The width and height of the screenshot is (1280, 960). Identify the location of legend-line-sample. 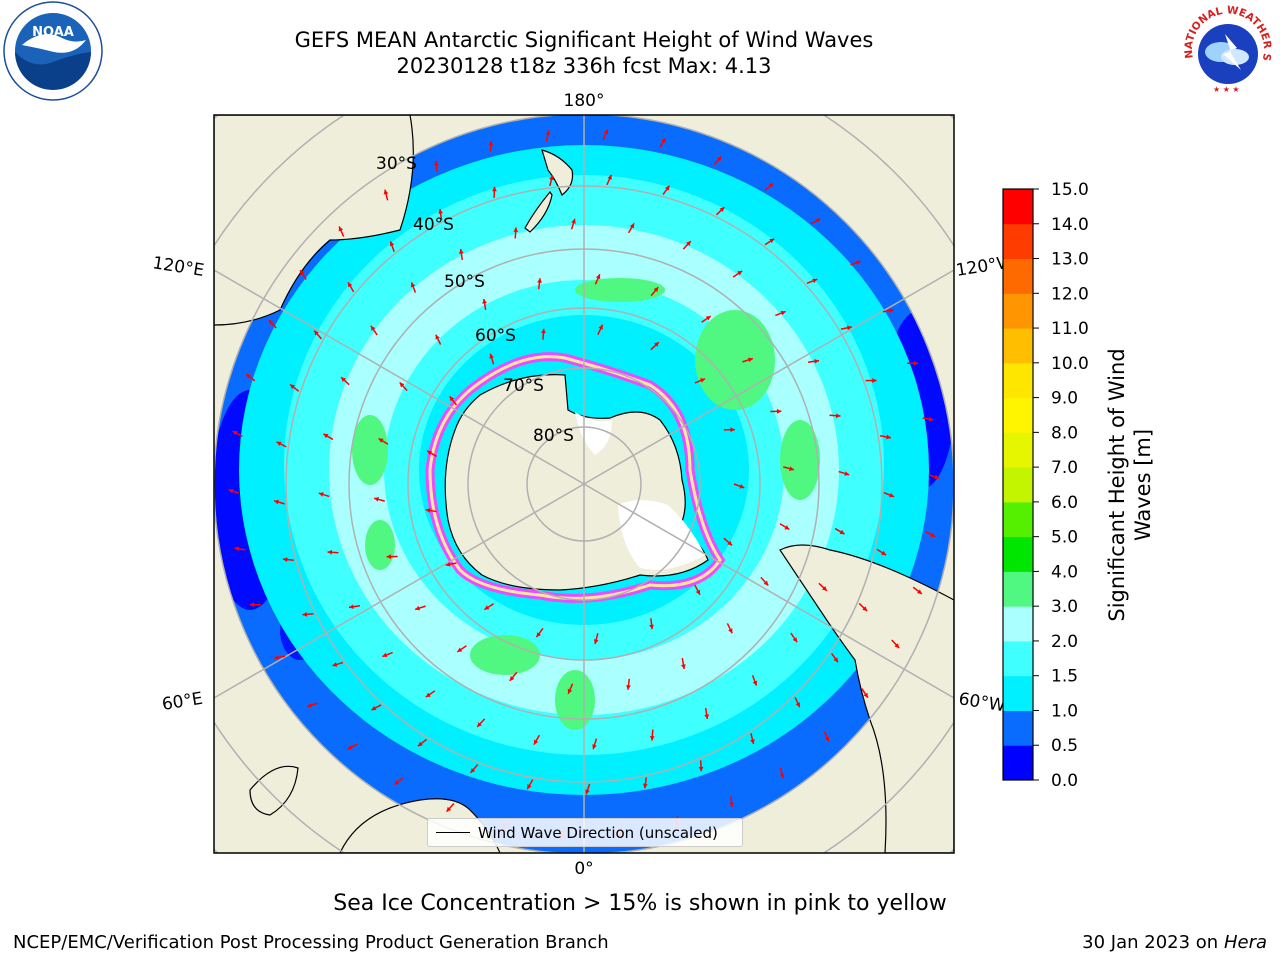
(453, 832).